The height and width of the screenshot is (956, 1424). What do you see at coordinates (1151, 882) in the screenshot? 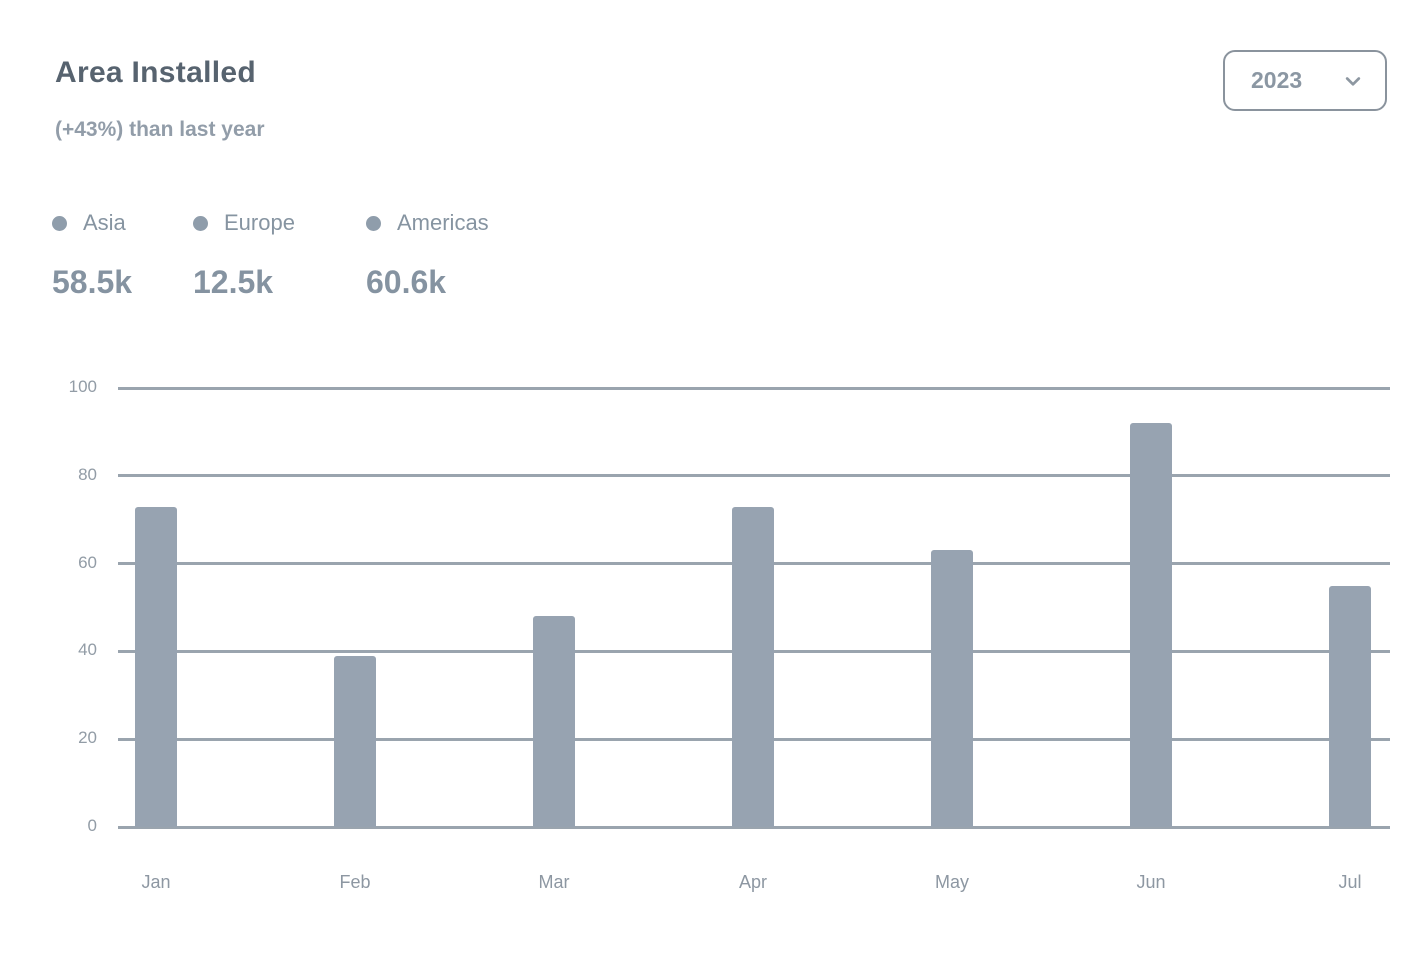
I see `x-axis-tick-label: Jun` at bounding box center [1151, 882].